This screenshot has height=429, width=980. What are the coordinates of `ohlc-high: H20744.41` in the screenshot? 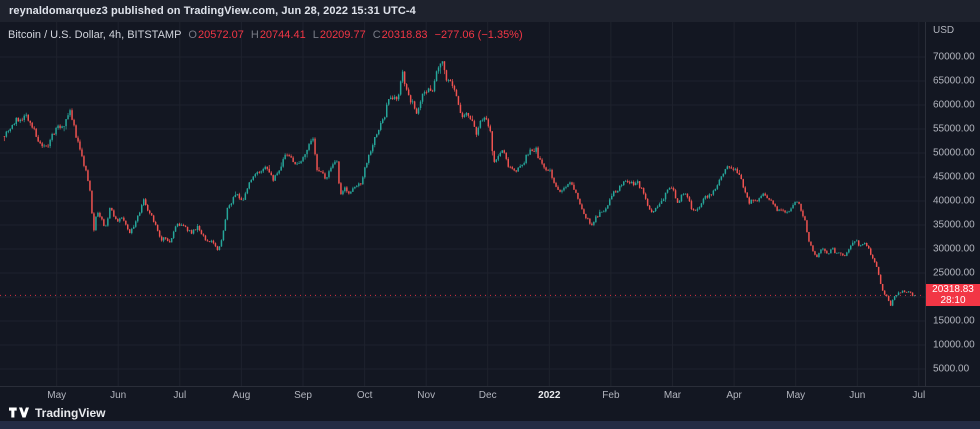 It's located at (278, 35).